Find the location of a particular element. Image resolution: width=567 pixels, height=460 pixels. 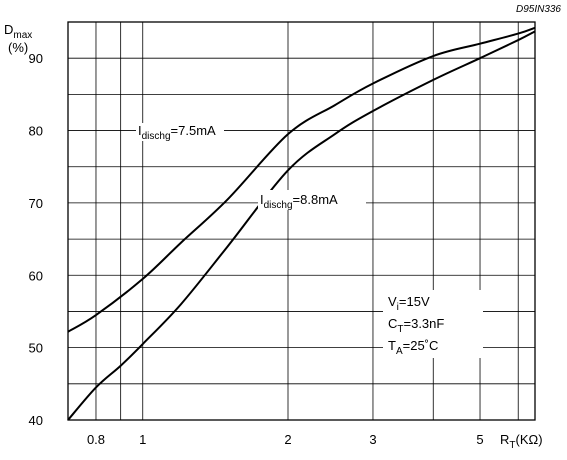

x-axis-title: RT(KΩ) is located at coordinates (521, 441).